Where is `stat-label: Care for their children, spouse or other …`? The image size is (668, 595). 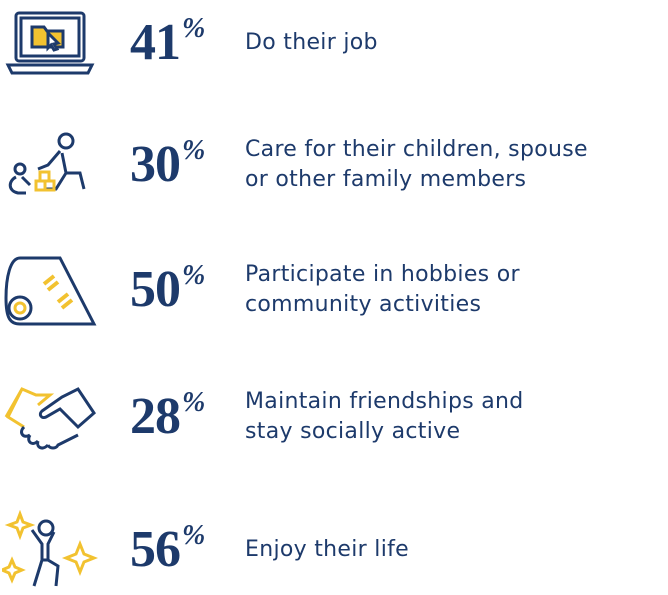 stat-label: Care for their children, spouse or other … is located at coordinates (416, 165).